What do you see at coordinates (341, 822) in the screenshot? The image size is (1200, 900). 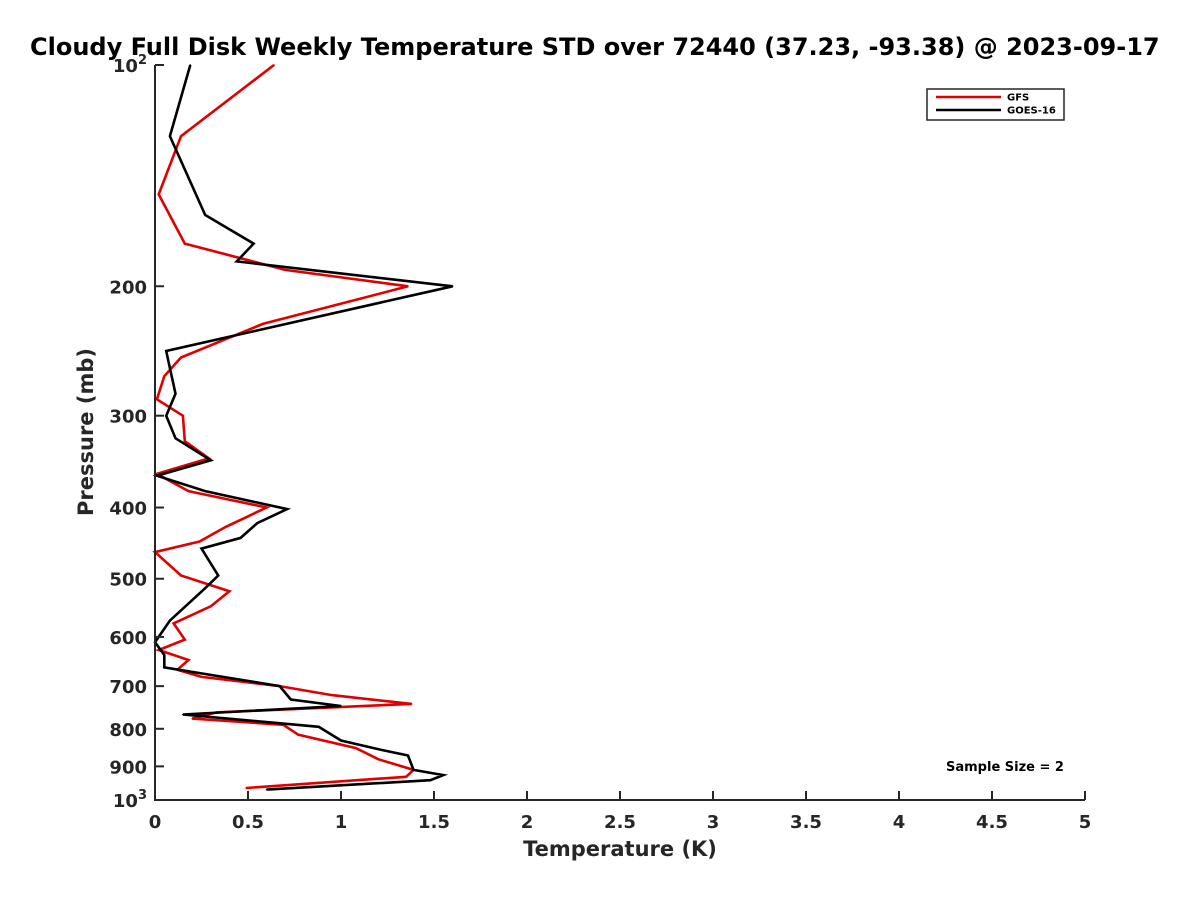 I see `x-tick-label: 1` at bounding box center [341, 822].